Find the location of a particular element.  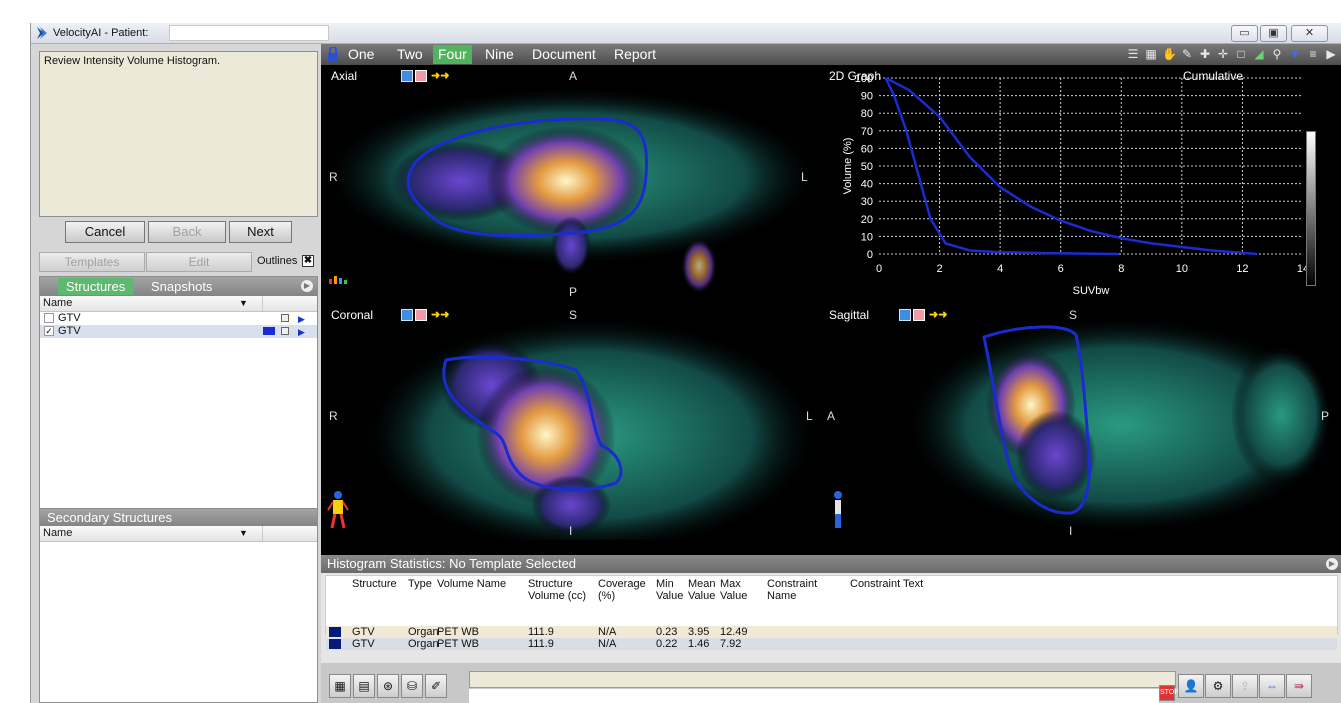

cancel-button: Cancel is located at coordinates (105, 232).